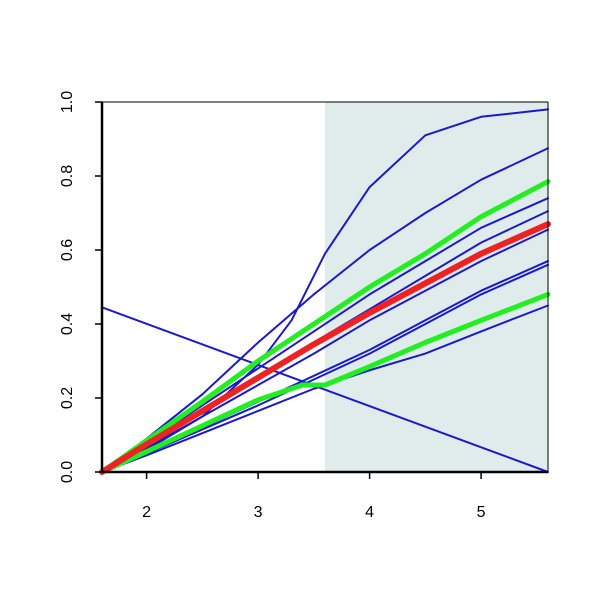 This screenshot has width=600, height=600. Describe the element at coordinates (146, 512) in the screenshot. I see `x-tick-label-2: 2` at that location.